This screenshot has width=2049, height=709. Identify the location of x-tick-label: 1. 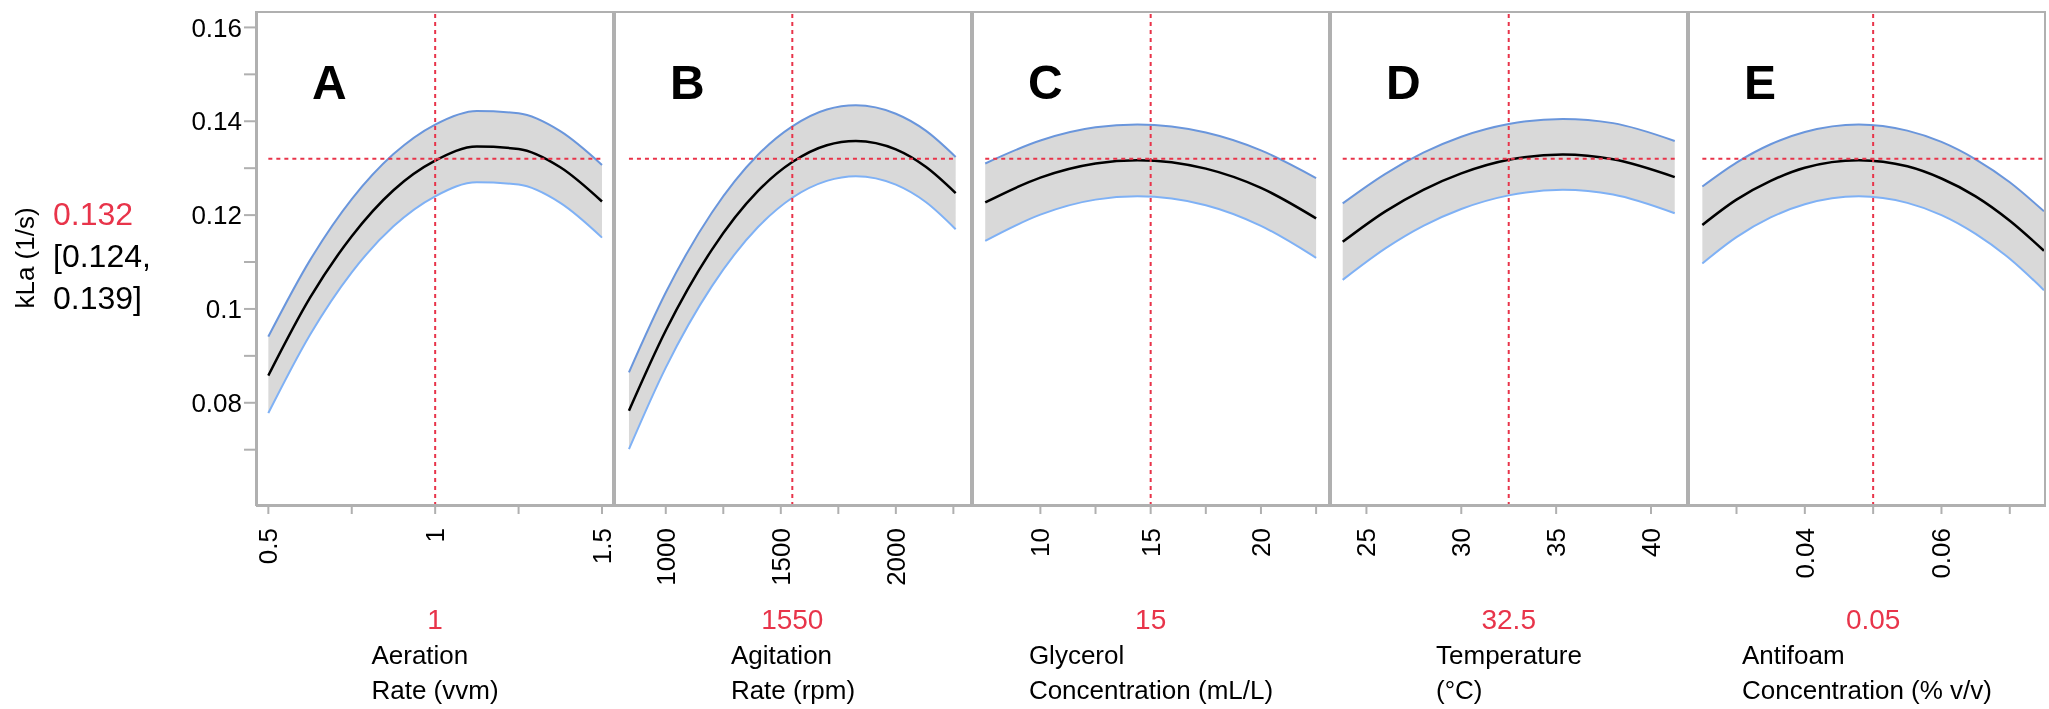
(435, 535).